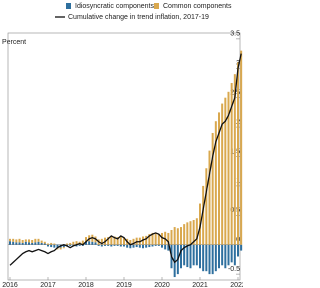 This screenshot has height=288, width=320. What do you see at coordinates (124, 285) in the screenshot?
I see `x-tick-label: 2019` at bounding box center [124, 285].